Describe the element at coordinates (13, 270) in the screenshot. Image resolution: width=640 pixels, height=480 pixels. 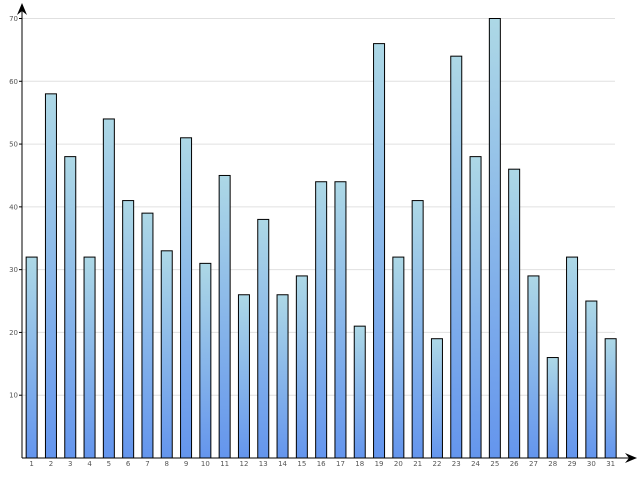
I see `y-tick-label-30: 30` at that location.